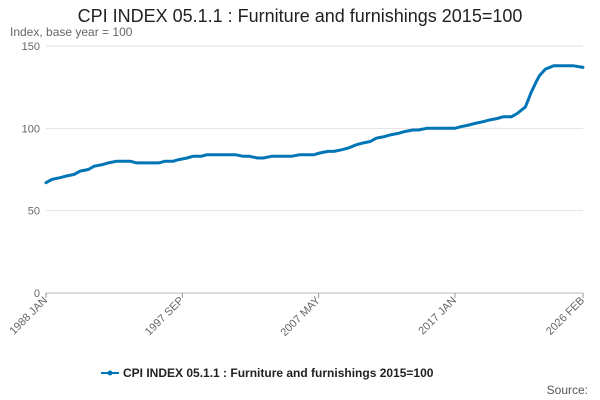 The height and width of the screenshot is (400, 600). What do you see at coordinates (437, 316) in the screenshot?
I see `x-tick-label: 2017 JAN` at bounding box center [437, 316].